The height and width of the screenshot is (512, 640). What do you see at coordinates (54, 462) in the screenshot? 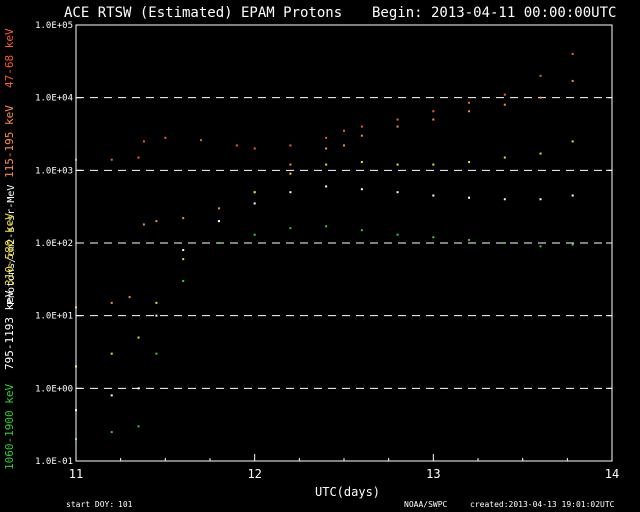
I see `y-tick-label: 1.0E-01` at bounding box center [54, 462].